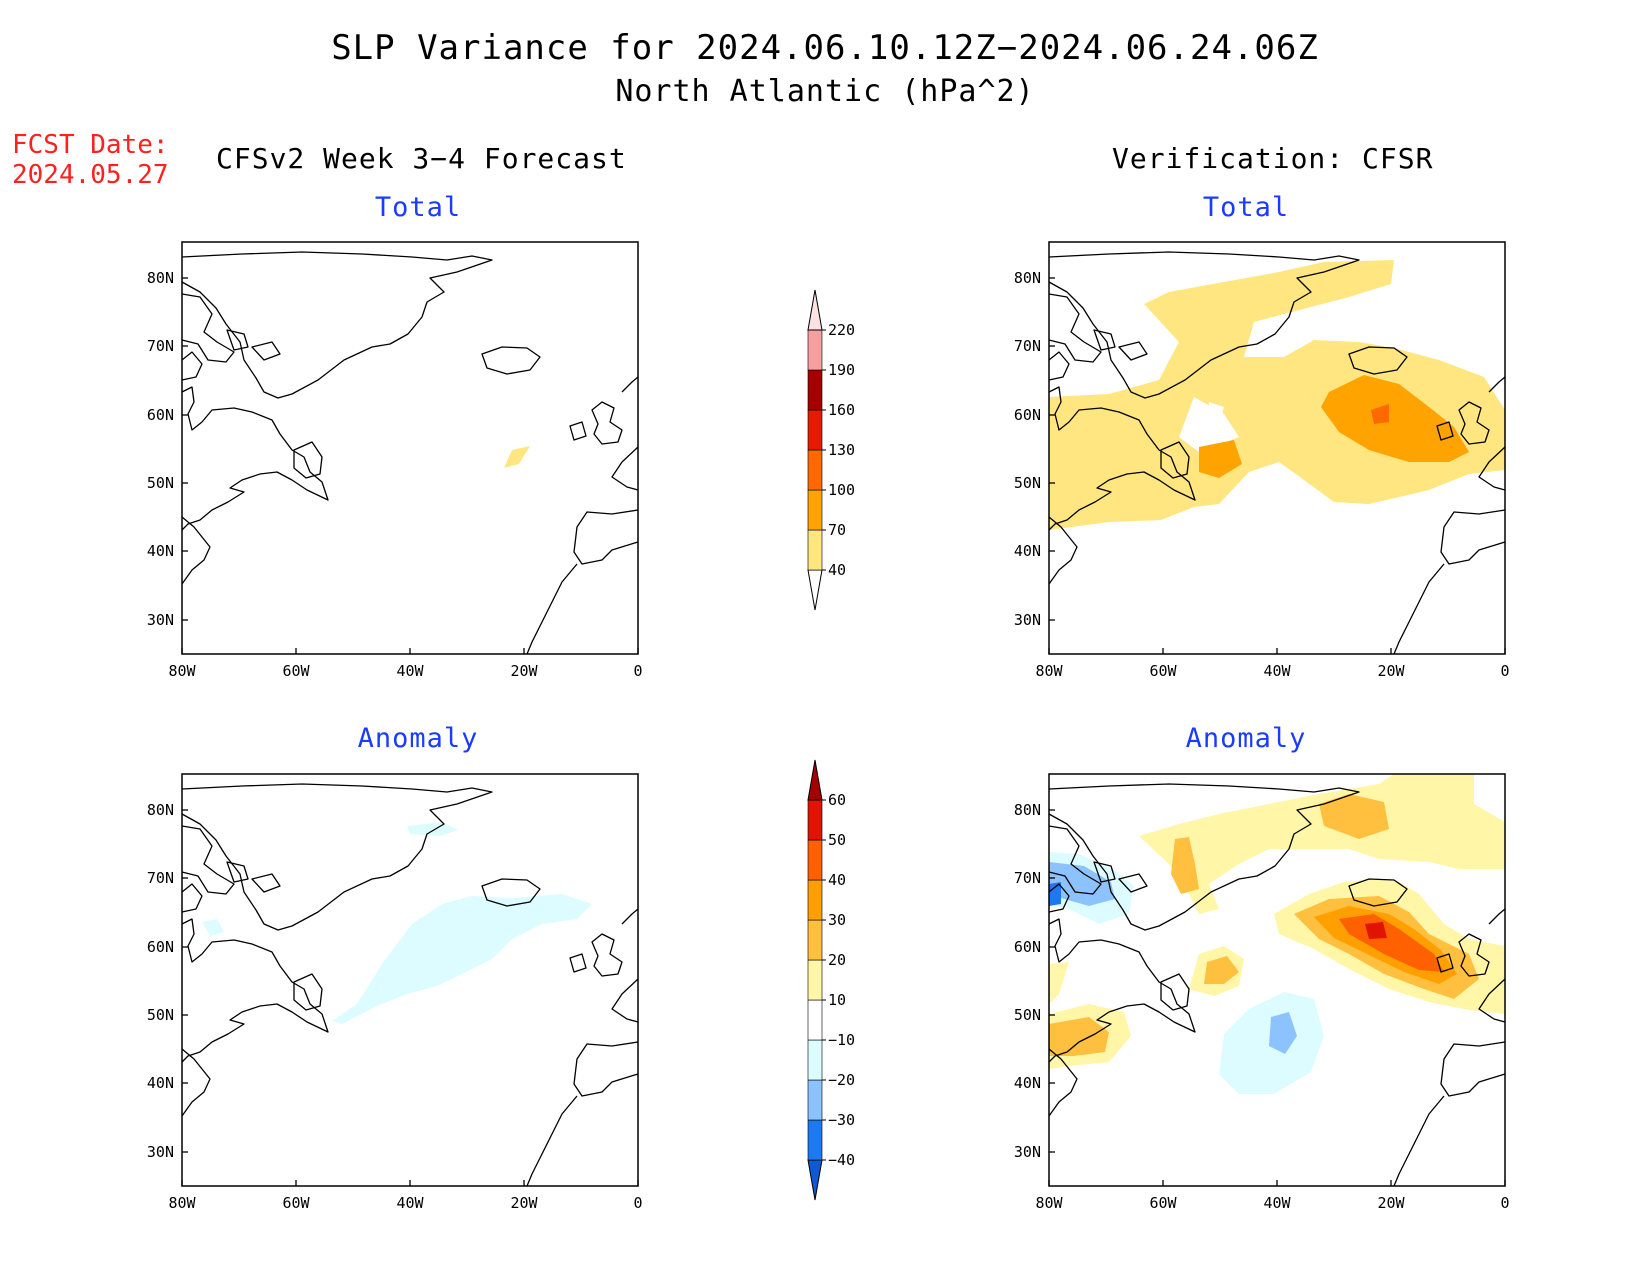 The image size is (1650, 1275). Describe the element at coordinates (1246, 207) in the screenshot. I see `verification-total-heading: Total` at that location.